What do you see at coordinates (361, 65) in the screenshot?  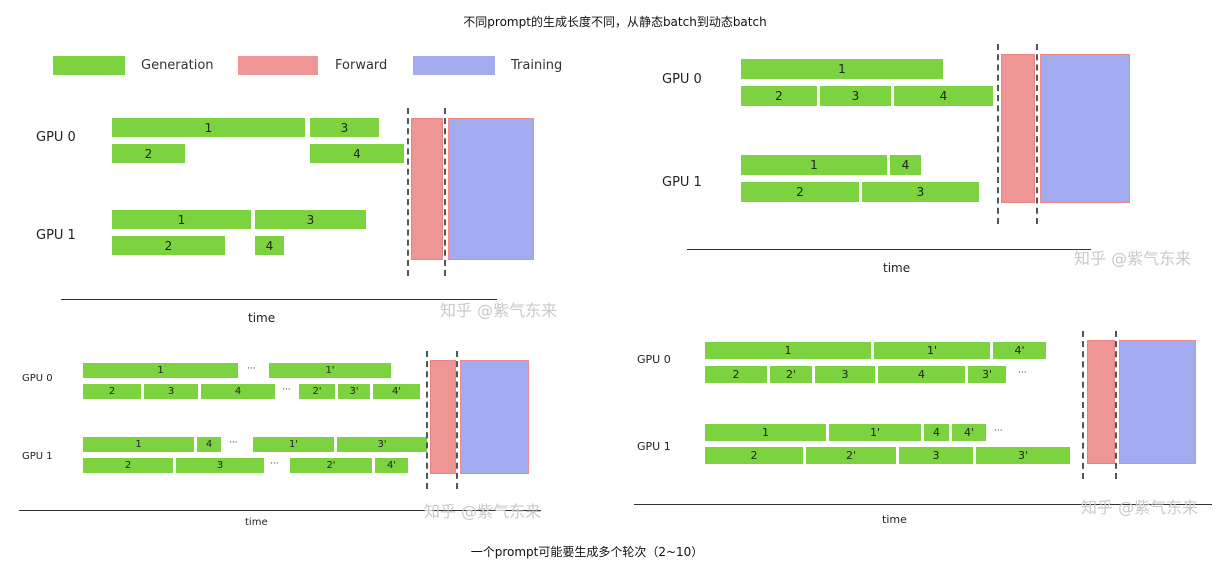 I see `legend-forward-label: Forward` at bounding box center [361, 65].